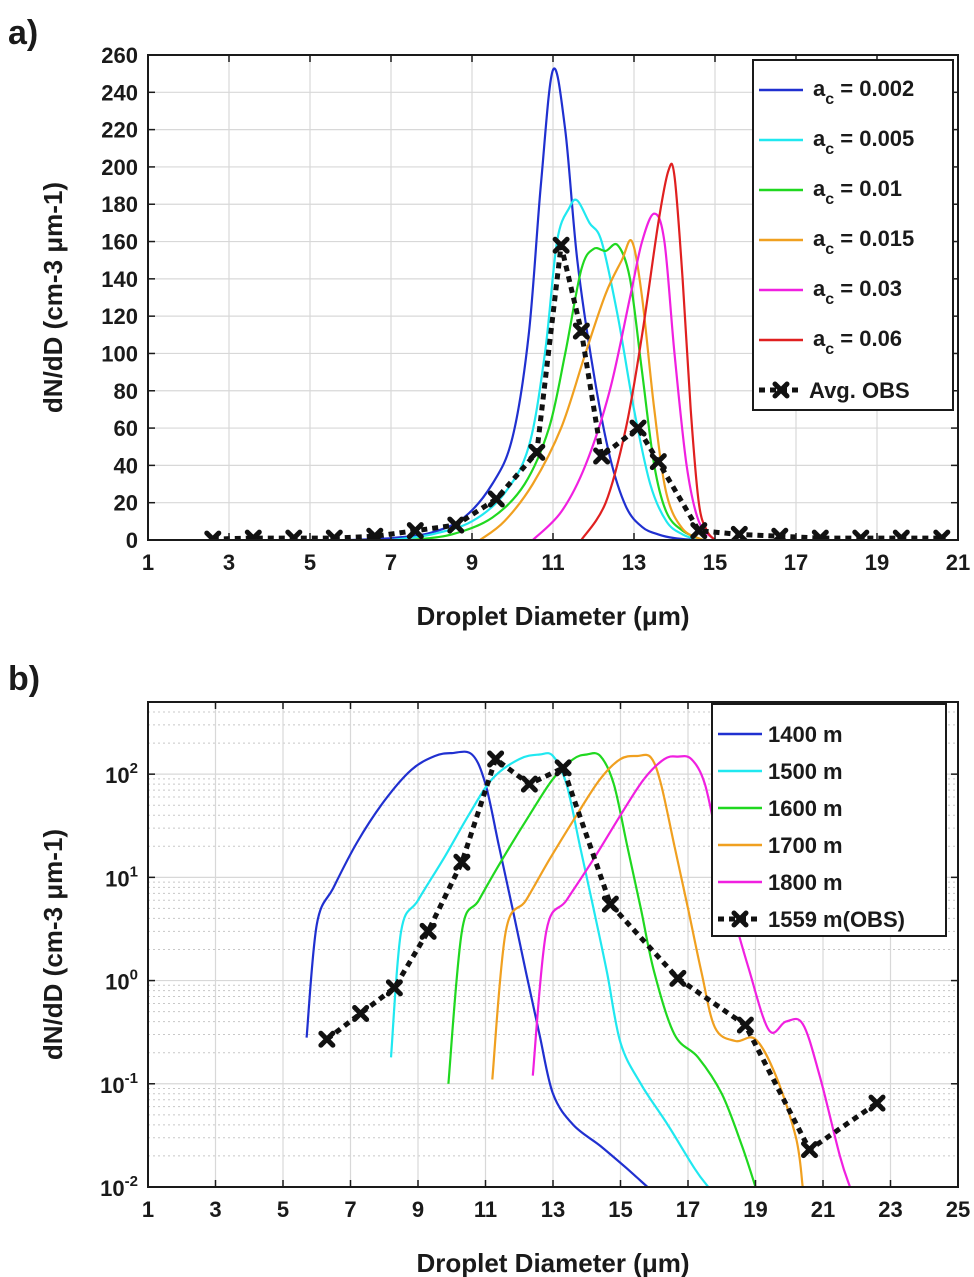  I want to click on y-tick-label: 60, so click(126, 428).